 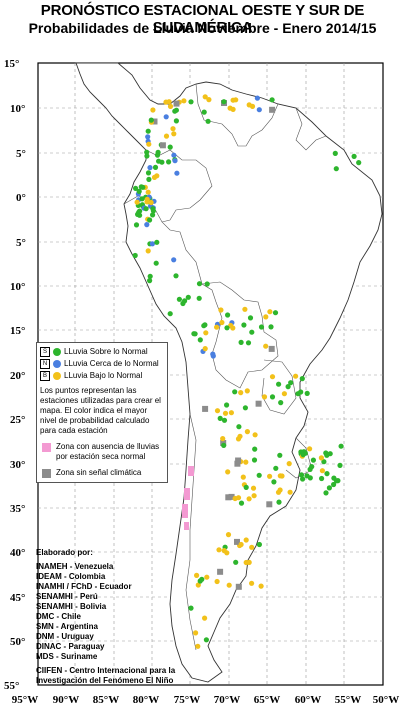 I want to click on credit-agency: SENAMHI - Perú, so click(x=67, y=596).